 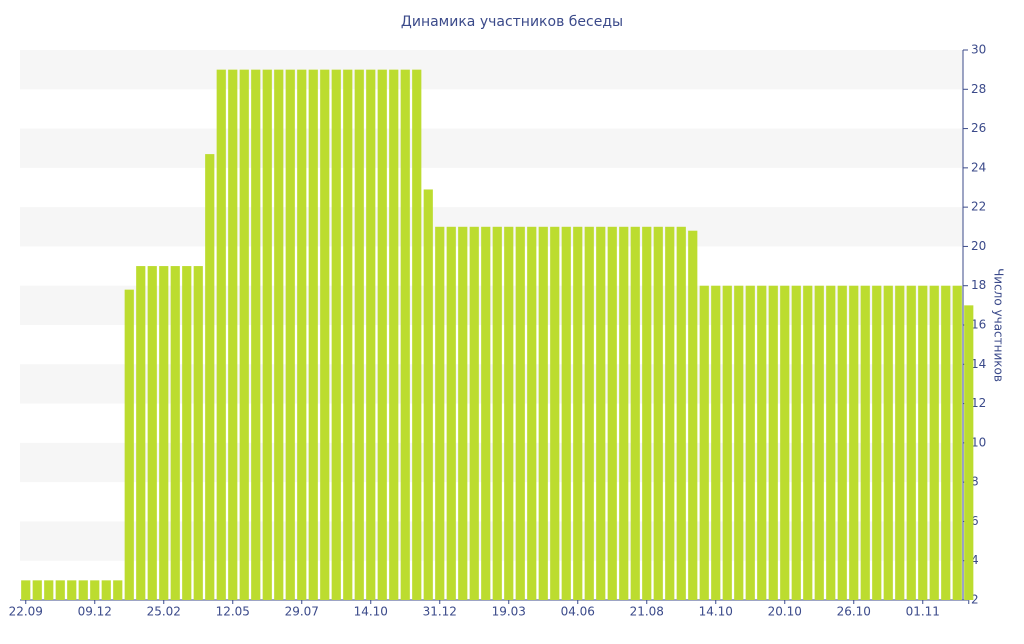 I want to click on y-tick-label: 8, so click(x=975, y=482).